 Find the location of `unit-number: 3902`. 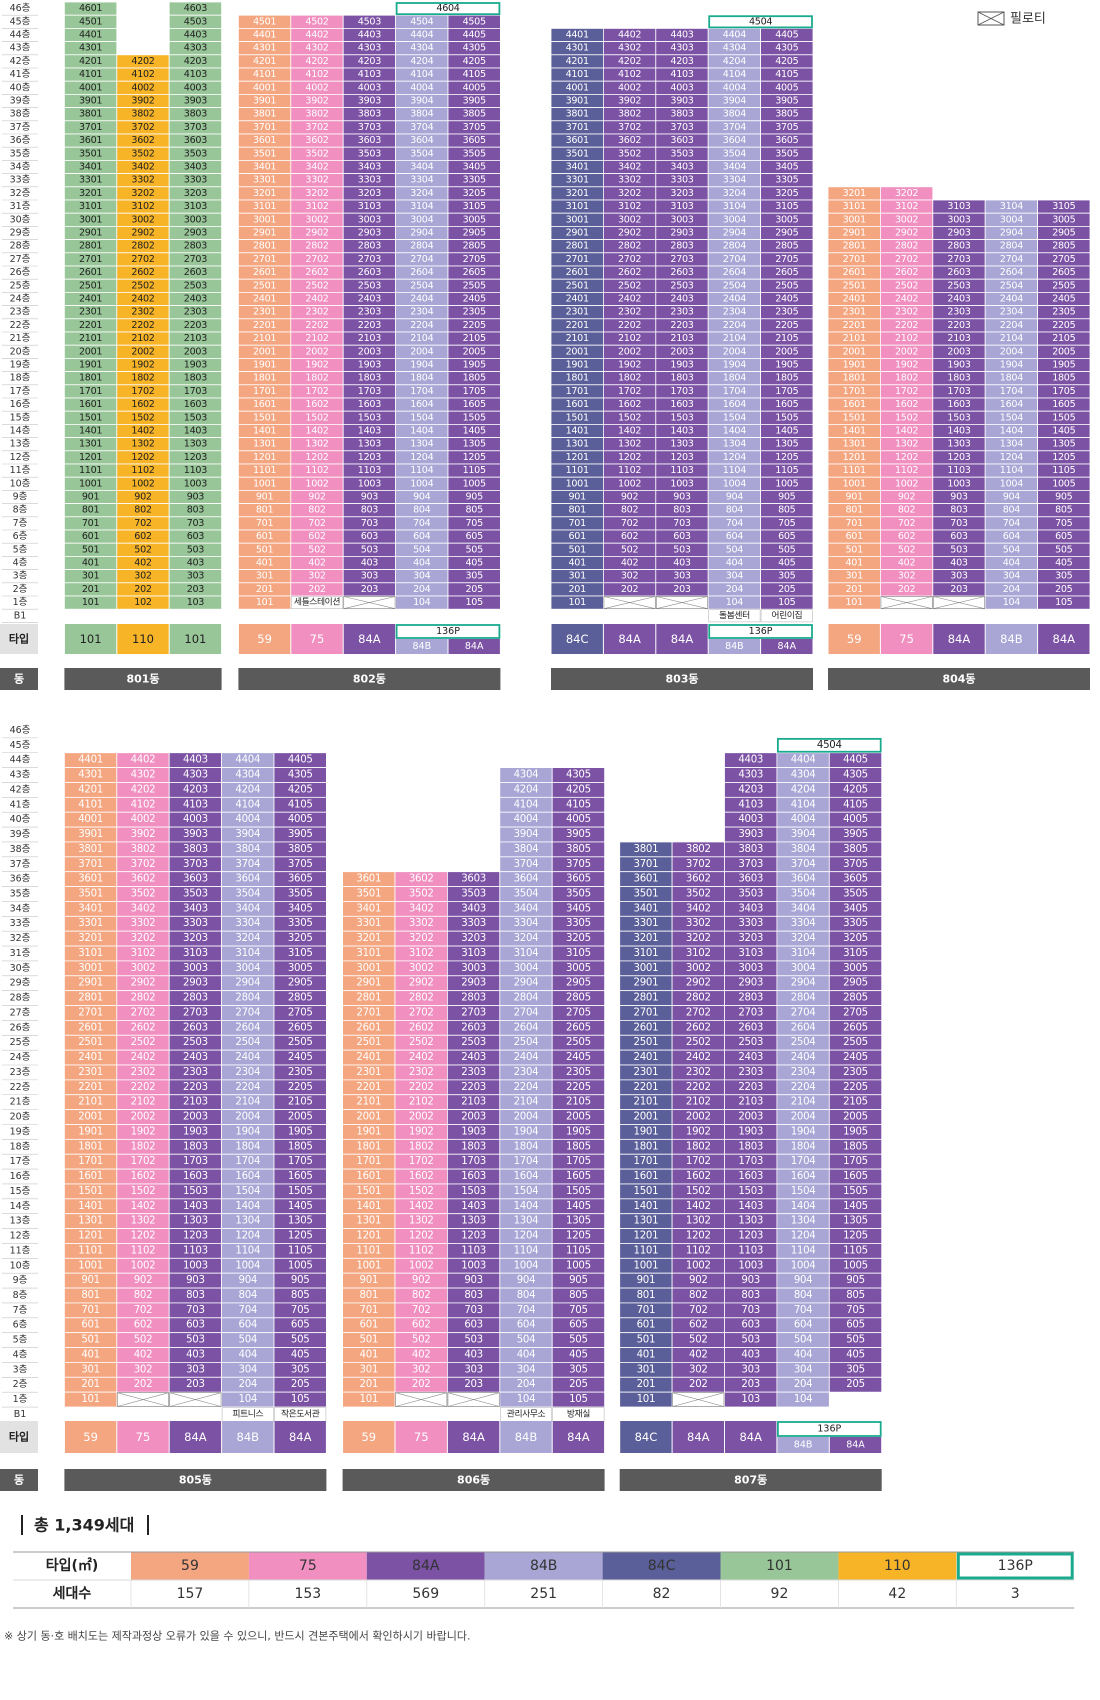

unit-number: 3902 is located at coordinates (316, 101).